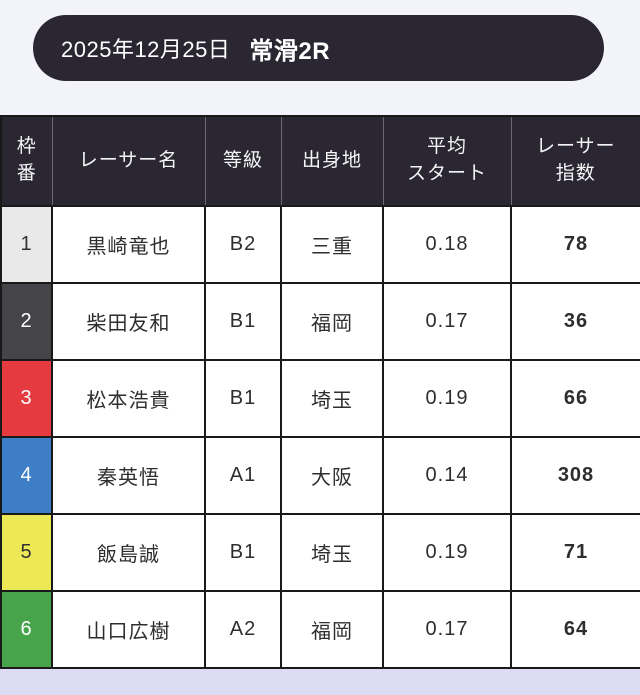  I want to click on racer-name-cell: 黒崎竜也, so click(128, 244).